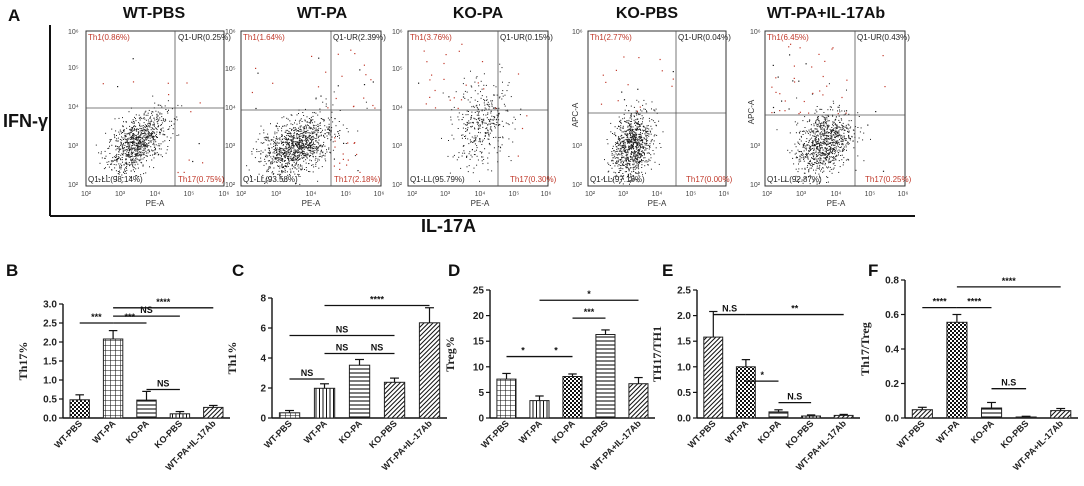 This screenshot has width=1084, height=486. What do you see at coordinates (992, 413) in the screenshot?
I see `bar` at bounding box center [992, 413].